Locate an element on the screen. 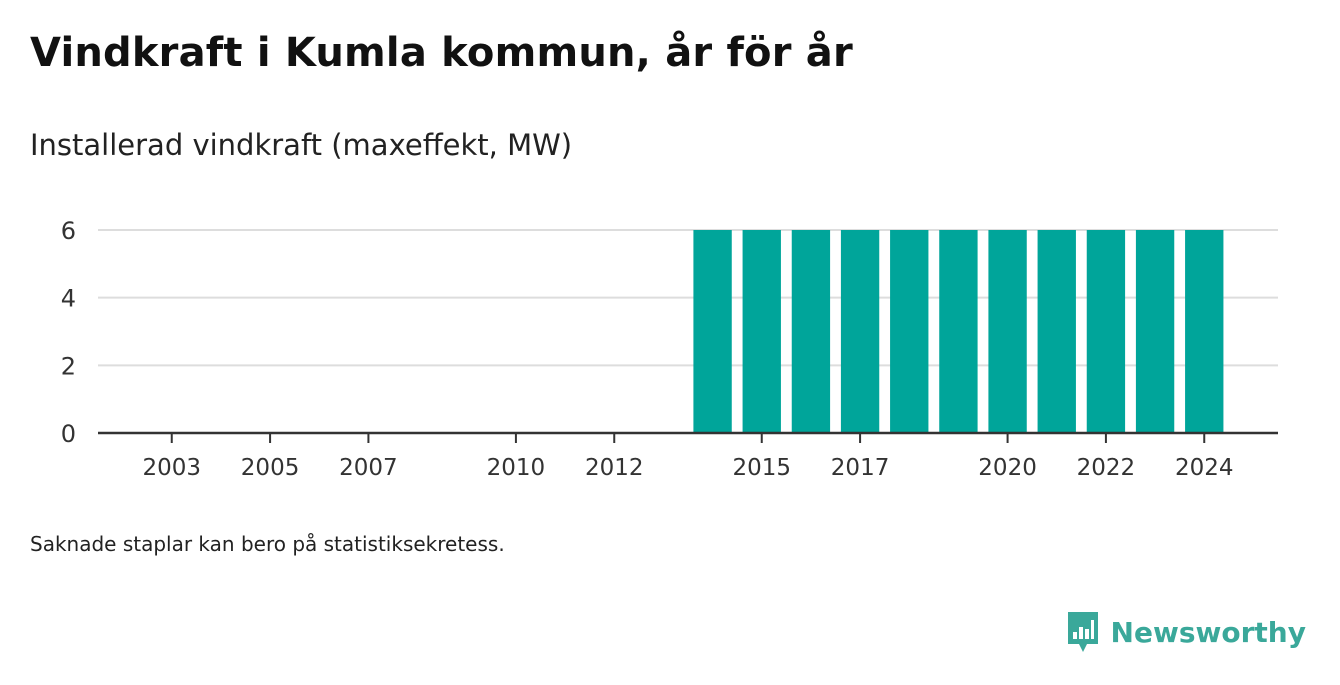  newsworthy-logo-icon is located at coordinates (1082, 632).